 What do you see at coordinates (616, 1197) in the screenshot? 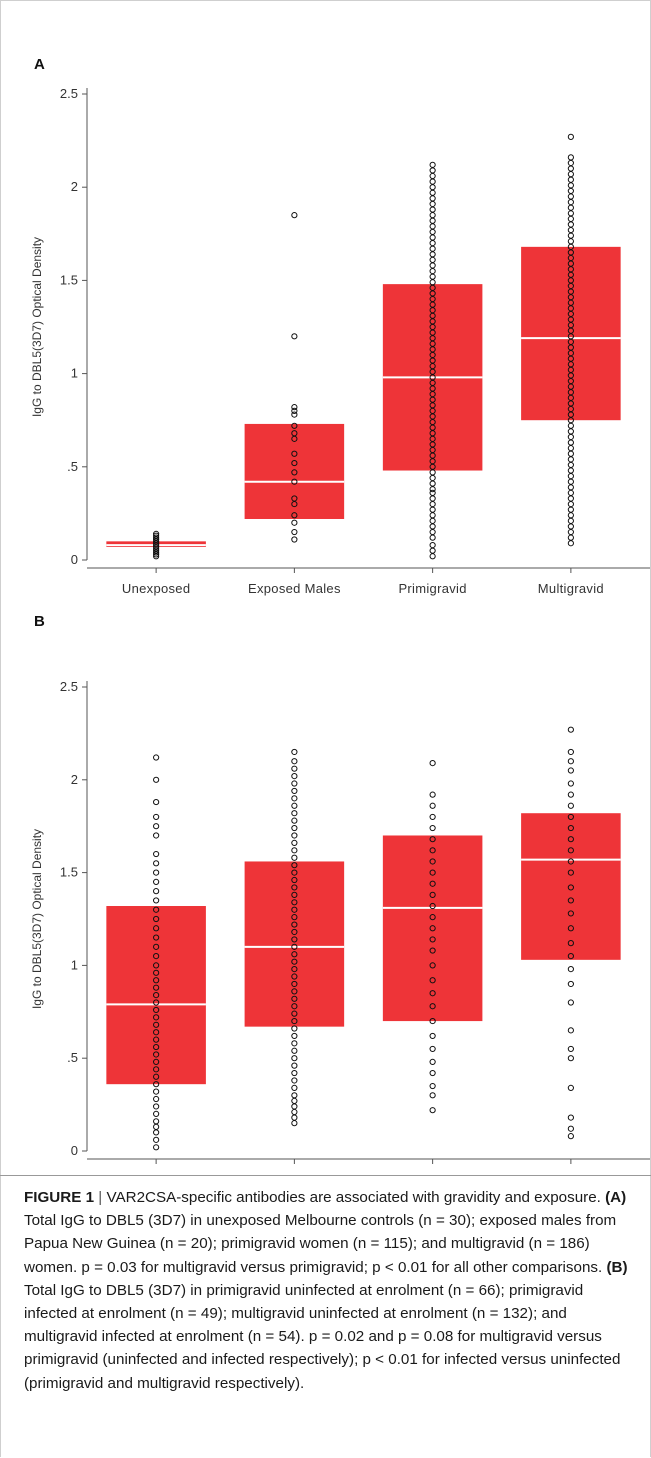
I see `caption-a-label: (A)` at bounding box center [616, 1197].